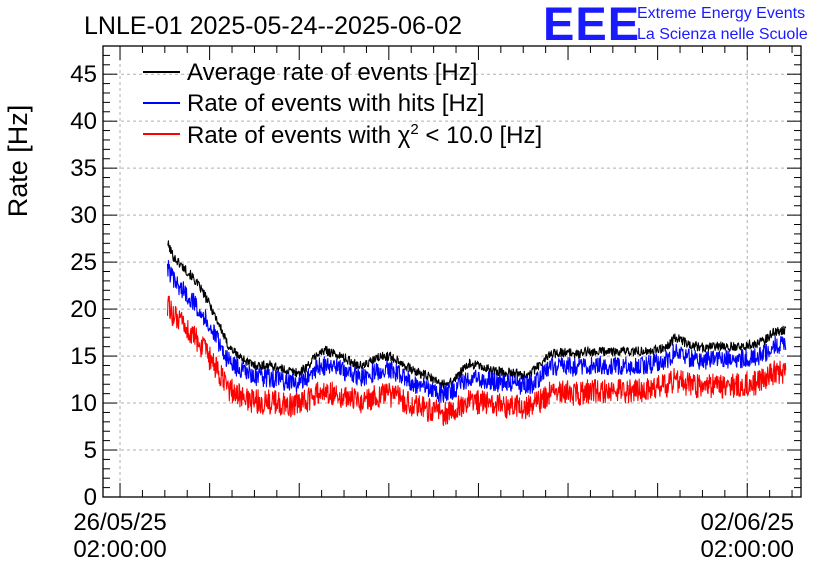  What do you see at coordinates (18, 161) in the screenshot?
I see `y-axis-label: Rate [Hz]` at bounding box center [18, 161].